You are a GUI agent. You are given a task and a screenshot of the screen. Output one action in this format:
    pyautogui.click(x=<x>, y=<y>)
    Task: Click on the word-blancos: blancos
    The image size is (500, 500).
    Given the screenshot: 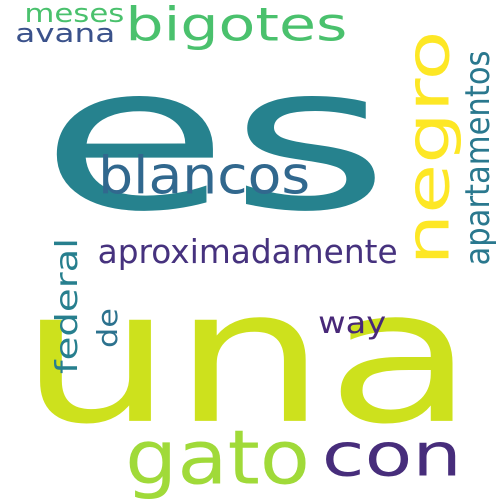 What is the action you would take?
    pyautogui.click(x=204, y=176)
    